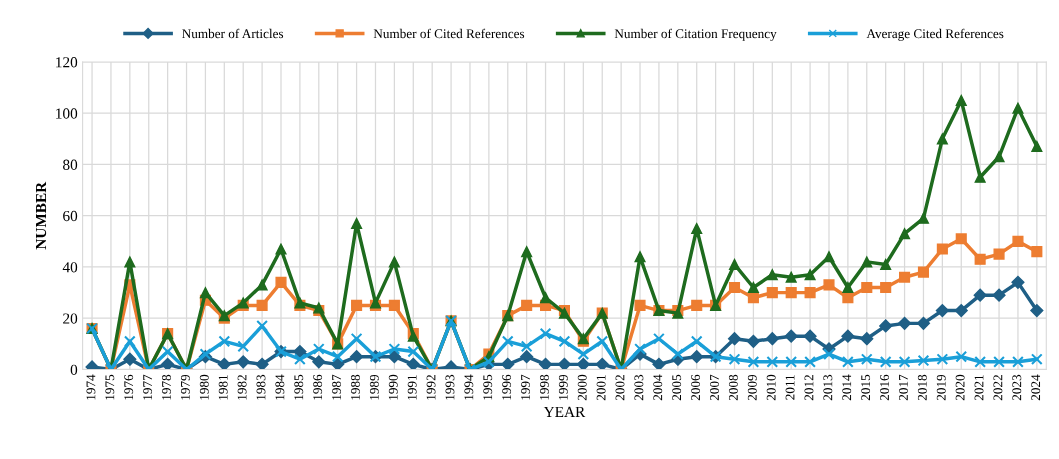 The height and width of the screenshot is (459, 1059). What do you see at coordinates (70, 164) in the screenshot?
I see `y-tick-label: 80` at bounding box center [70, 164].